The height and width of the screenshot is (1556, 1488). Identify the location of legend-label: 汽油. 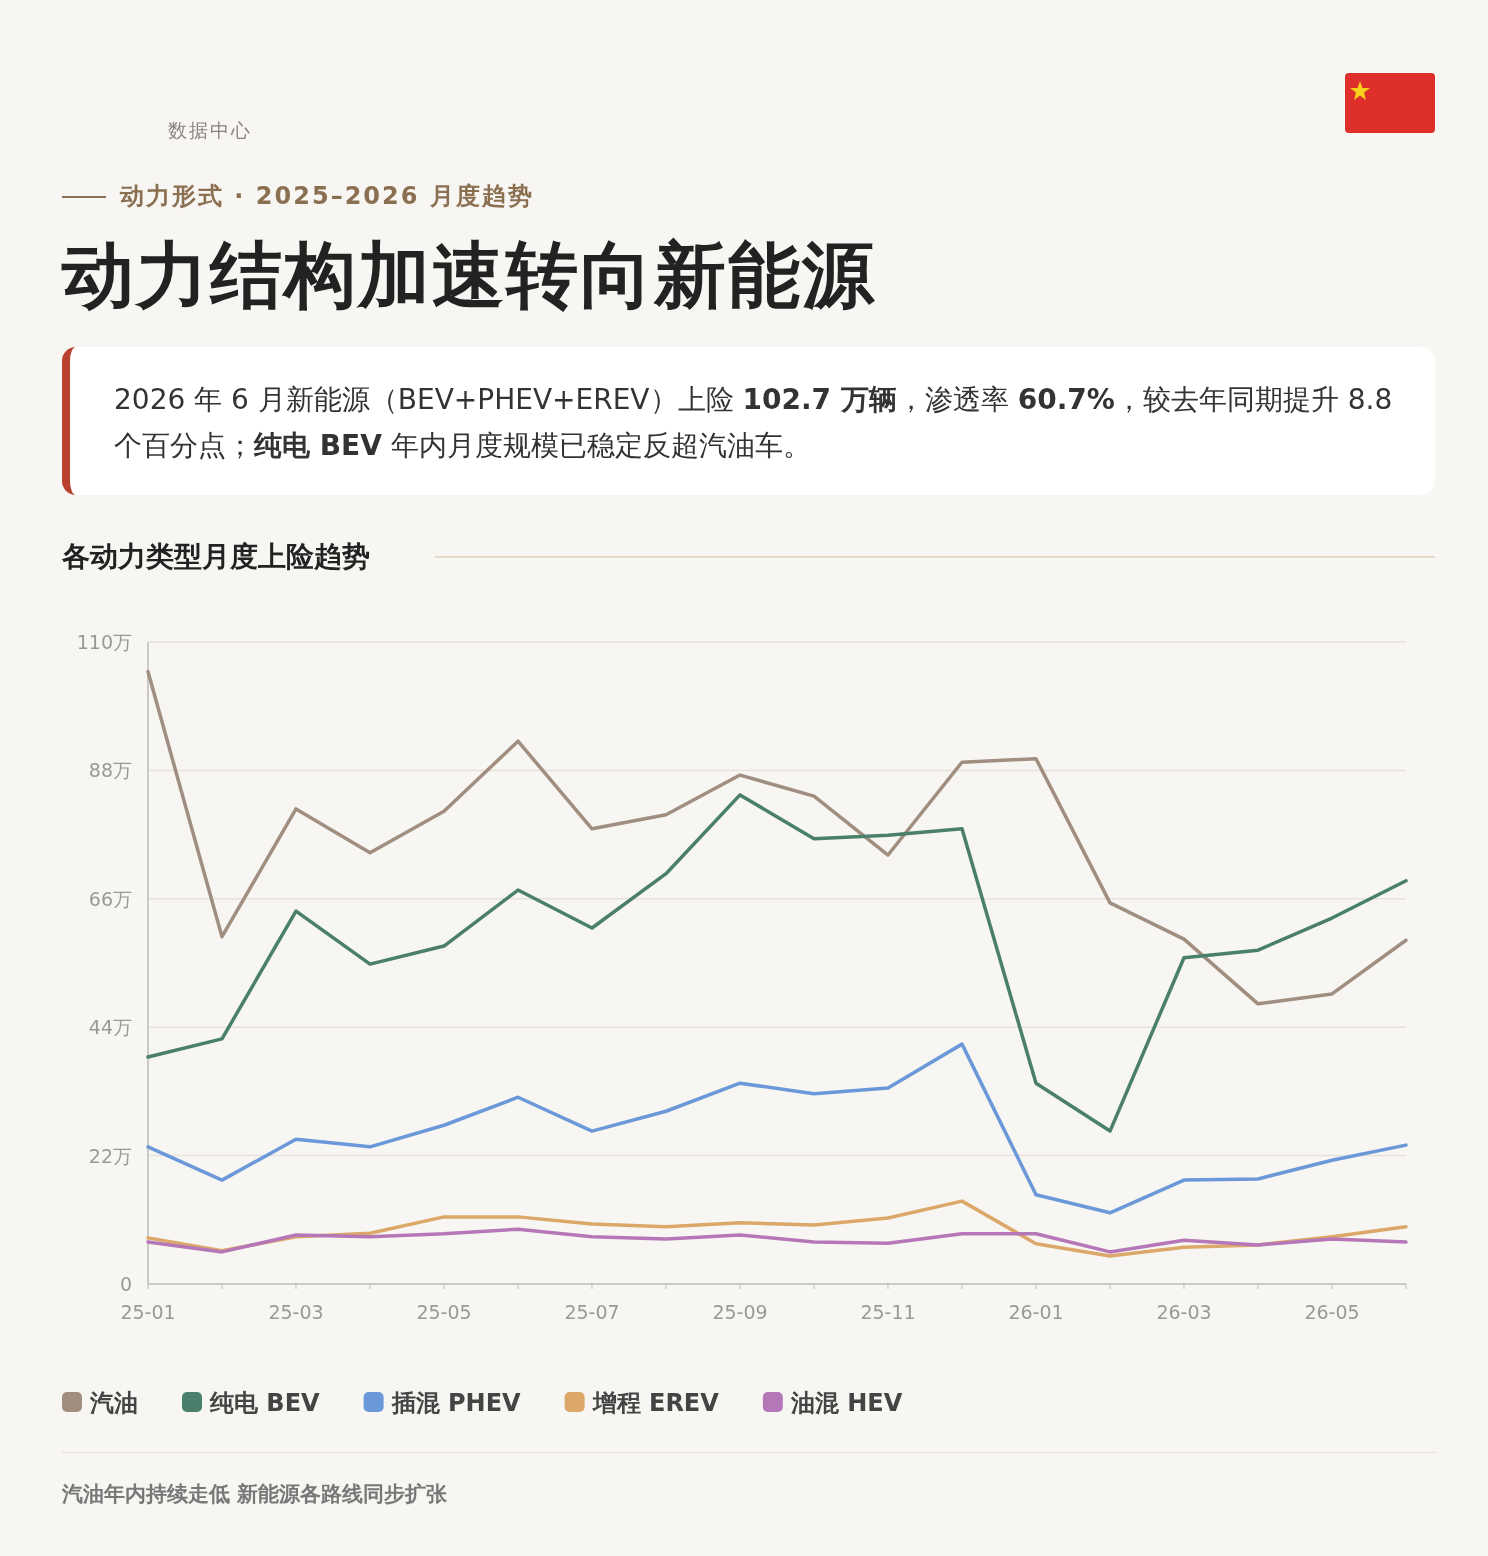
(113, 1403).